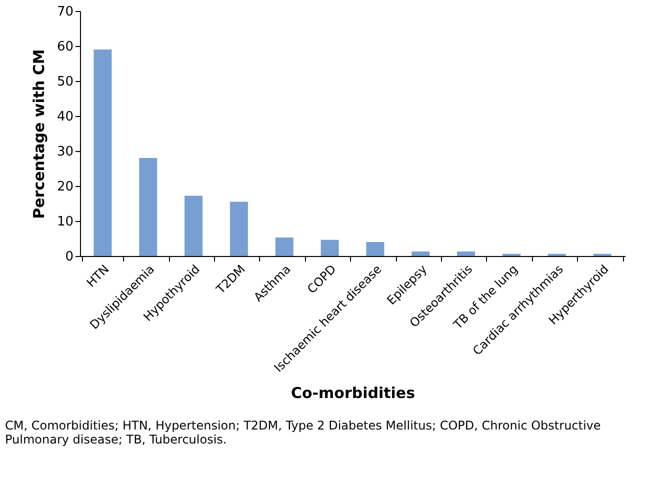 The height and width of the screenshot is (496, 670). Describe the element at coordinates (39, 134) in the screenshot. I see `y-axis-title: Percentage with CM` at that location.